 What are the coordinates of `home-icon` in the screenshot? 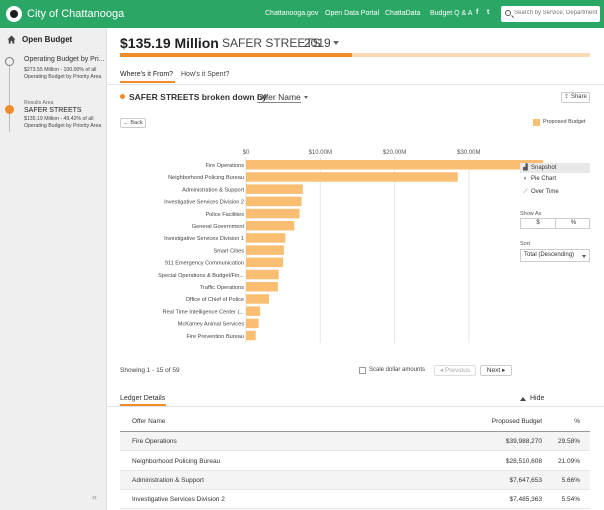 It's located at (11, 39).